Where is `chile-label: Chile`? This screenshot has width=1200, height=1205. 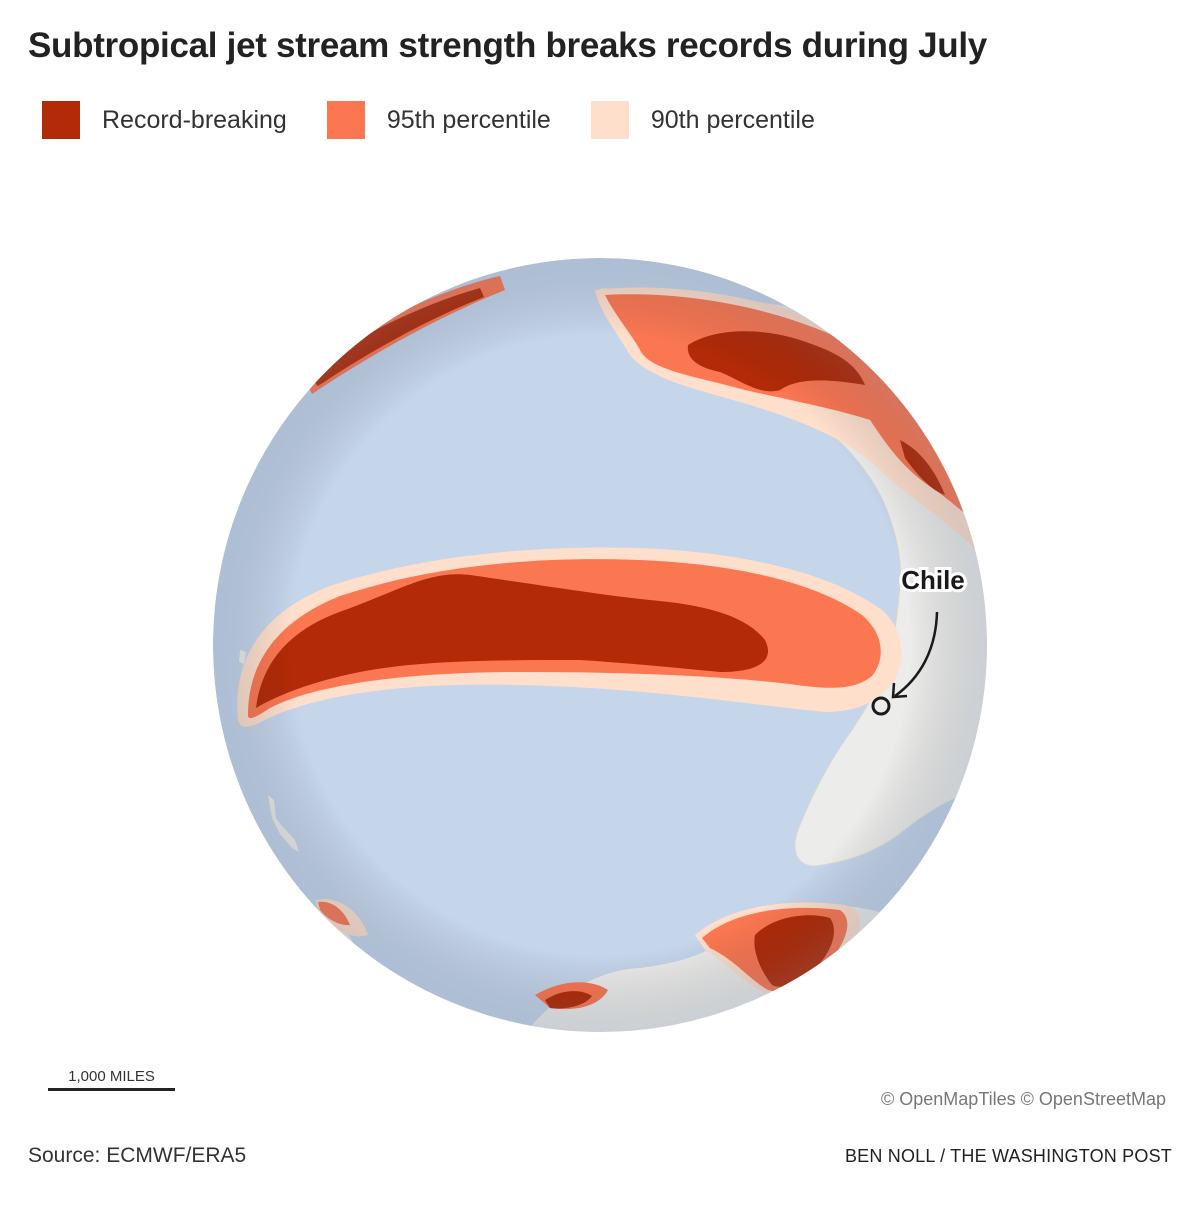 chile-label: Chile is located at coordinates (933, 580).